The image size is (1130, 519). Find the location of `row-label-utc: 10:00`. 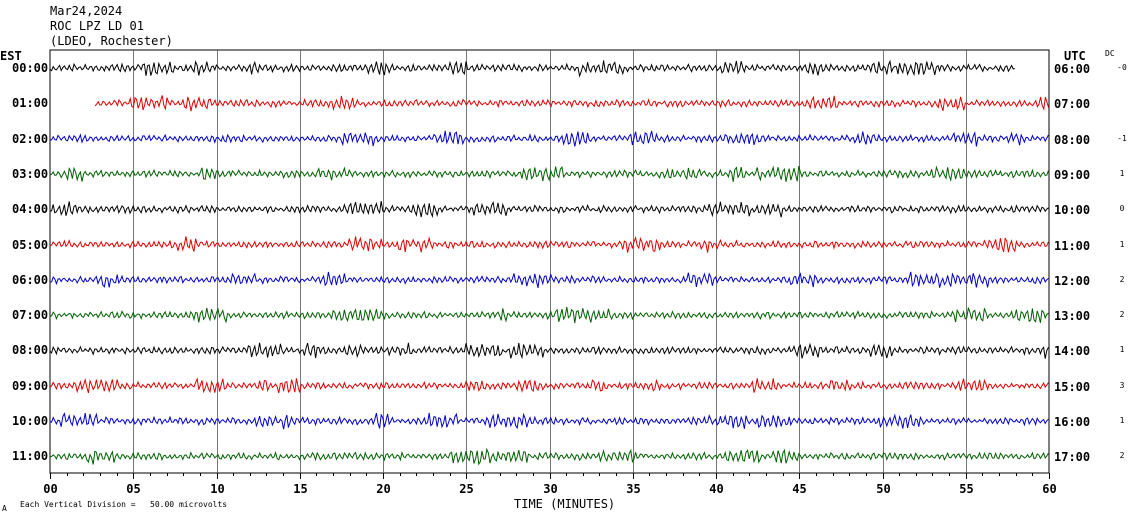

row-label-utc: 10:00 is located at coordinates (1072, 210).